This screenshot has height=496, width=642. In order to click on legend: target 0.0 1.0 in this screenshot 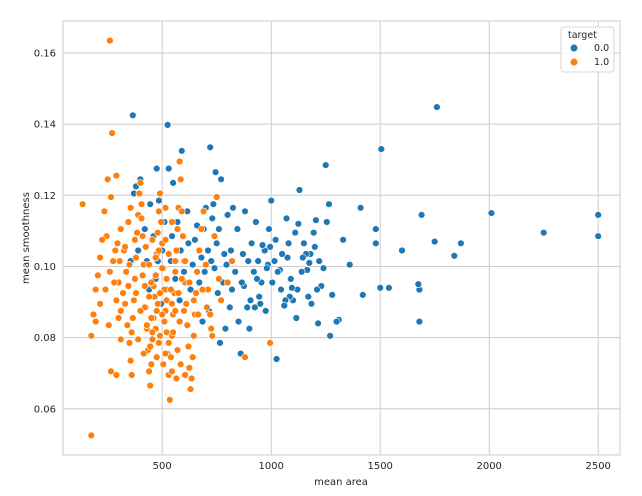, I will do `click(587, 49)`.